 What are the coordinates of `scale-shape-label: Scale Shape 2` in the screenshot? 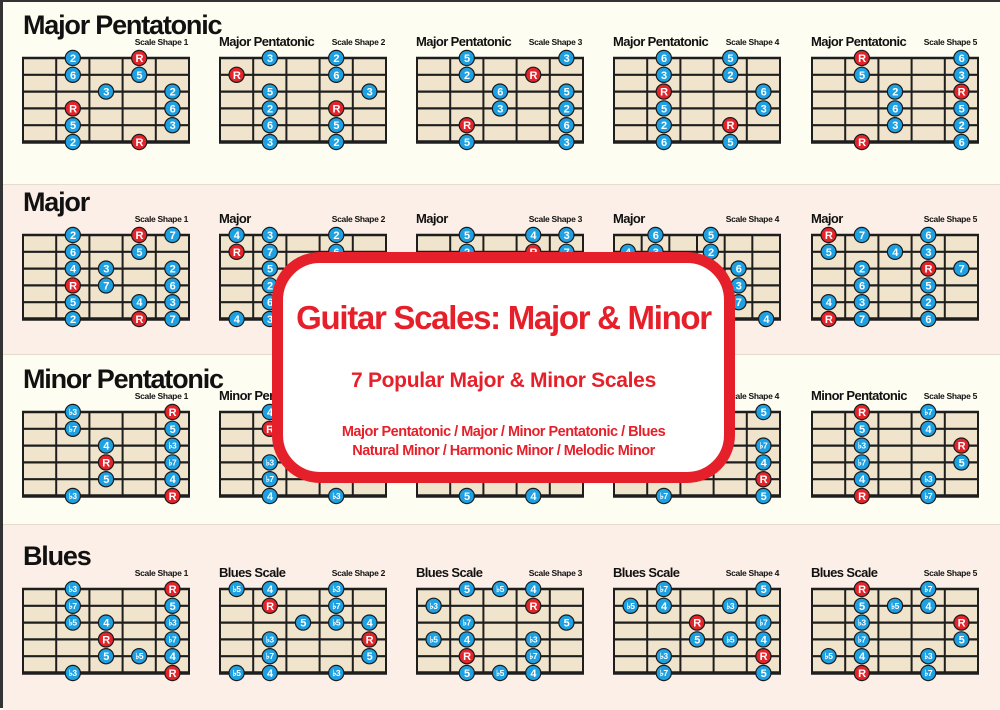 It's located at (359, 219).